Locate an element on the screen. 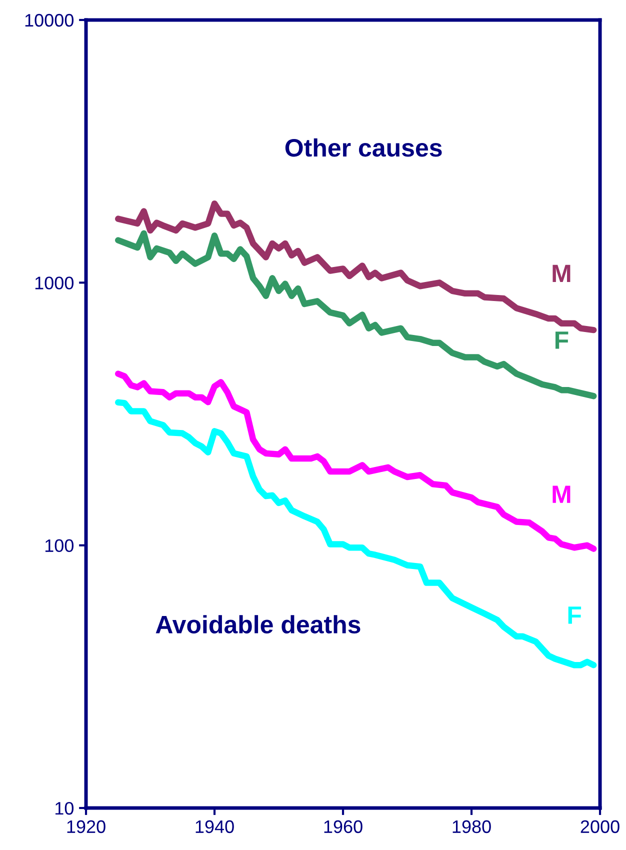 The image size is (626, 850). x-tick-label: 1920 is located at coordinates (86, 827).